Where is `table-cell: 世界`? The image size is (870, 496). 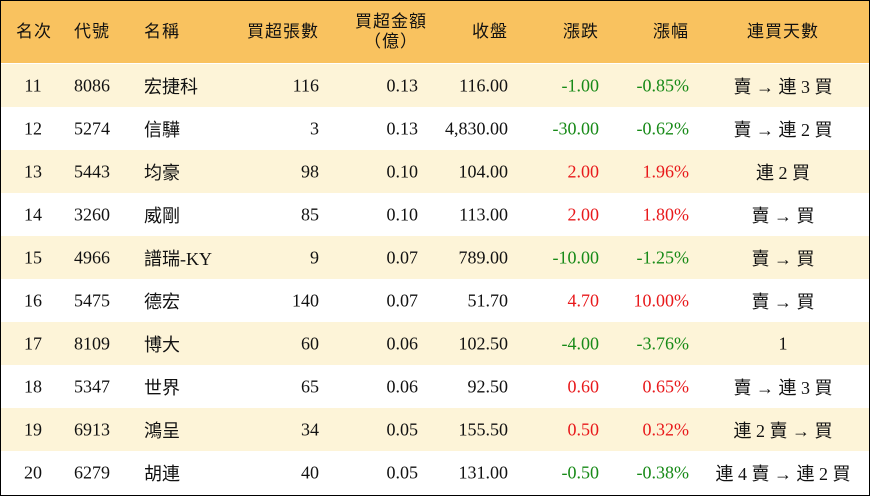
table-cell: 世界 is located at coordinates (162, 388).